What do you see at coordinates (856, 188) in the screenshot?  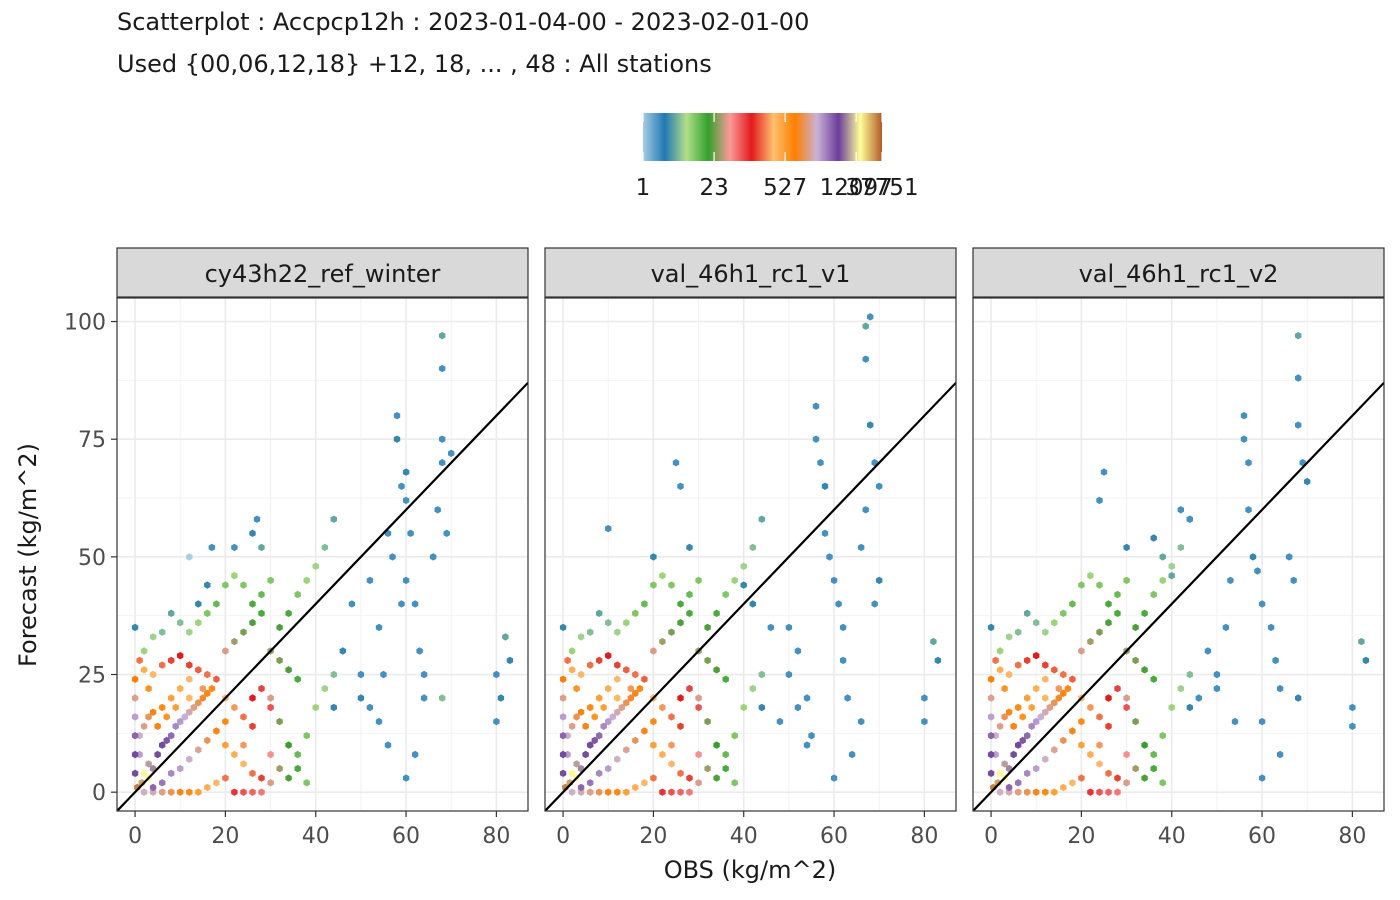 I see `colorbar-tick-label: 12097` at bounding box center [856, 188].